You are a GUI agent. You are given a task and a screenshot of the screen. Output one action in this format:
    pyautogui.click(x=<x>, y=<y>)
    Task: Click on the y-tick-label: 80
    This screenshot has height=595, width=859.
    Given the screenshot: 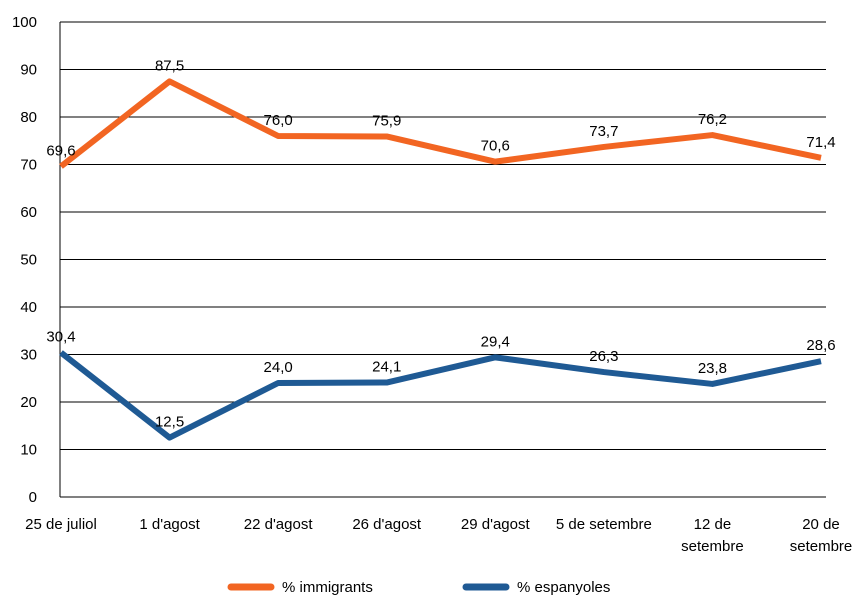 What is the action you would take?
    pyautogui.click(x=28, y=117)
    